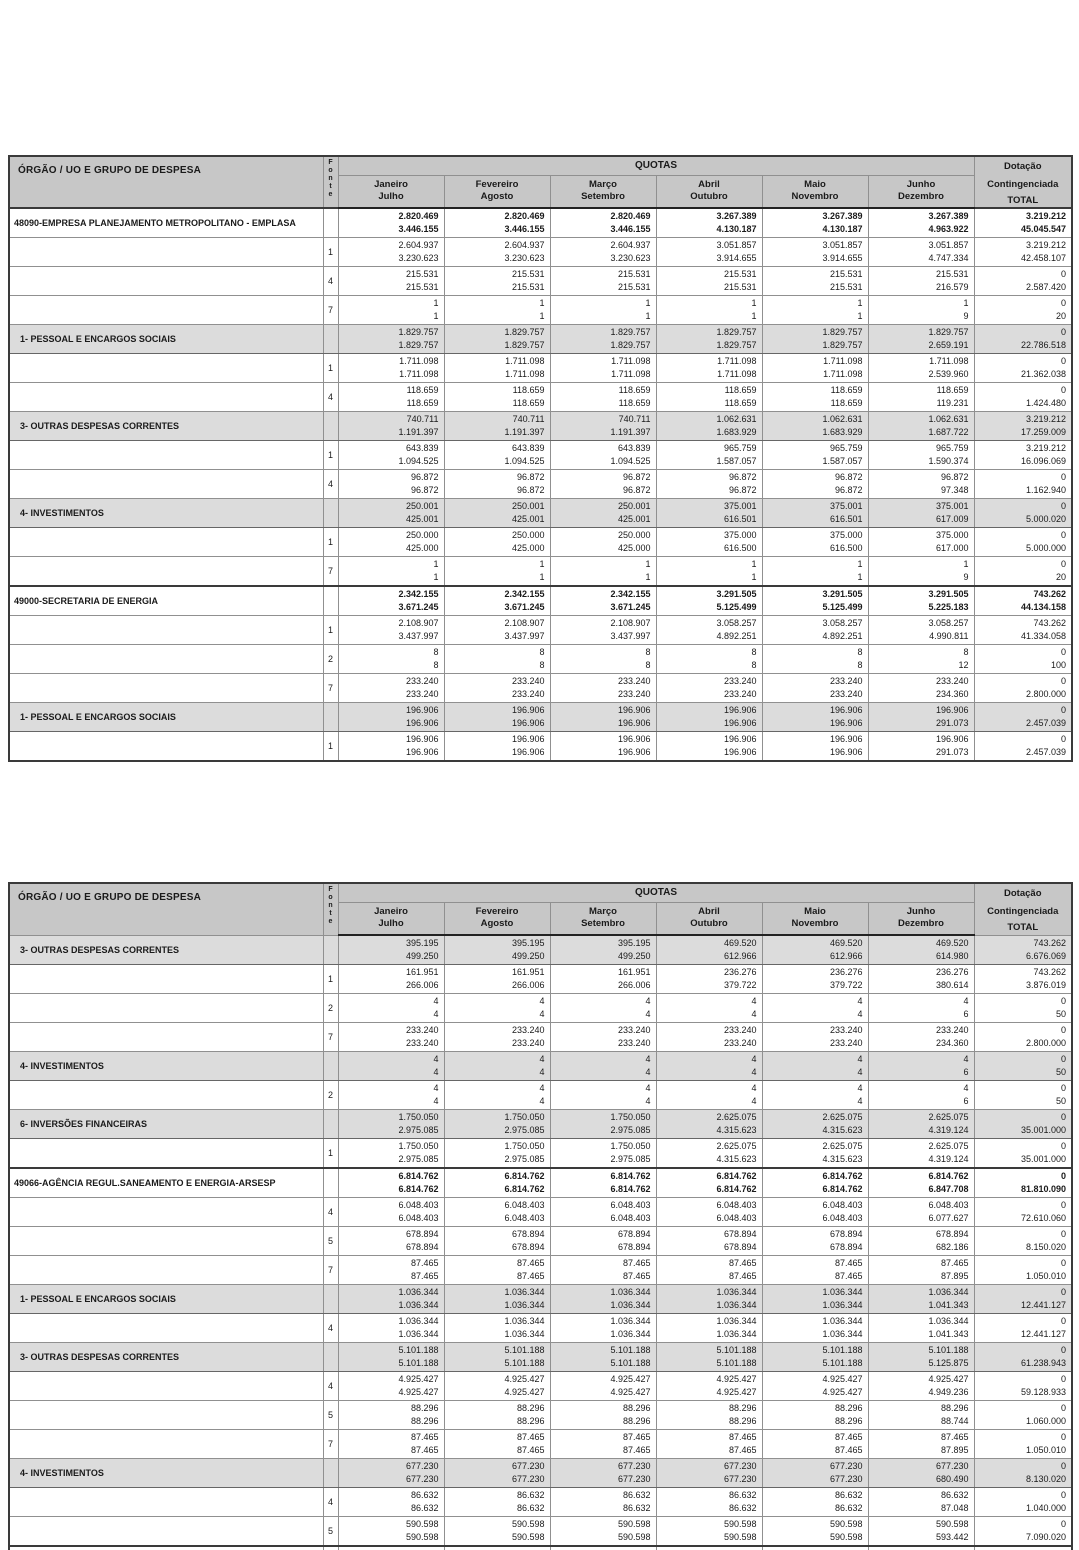 The image size is (1079, 1550). I want to click on quota-cell: 677.230 677.230, so click(497, 1473).